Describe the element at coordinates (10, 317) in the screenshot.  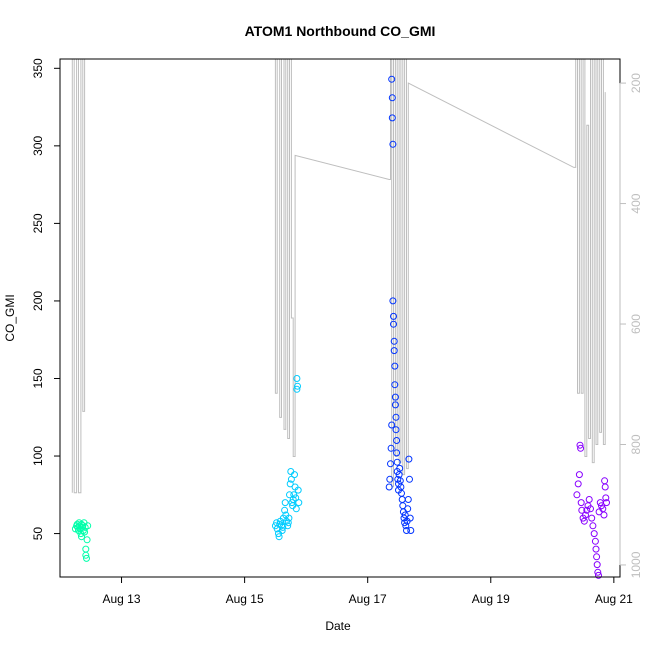
I see `y-axis-label: CO_GMI` at that location.